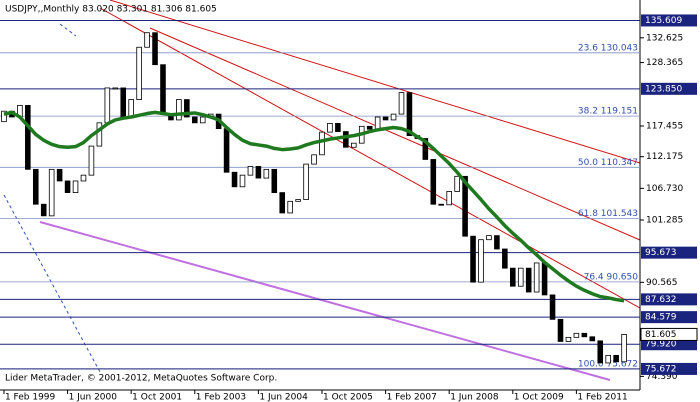 This screenshot has height=402, width=700. I want to click on fib-label: 100.0 75.672, so click(608, 364).